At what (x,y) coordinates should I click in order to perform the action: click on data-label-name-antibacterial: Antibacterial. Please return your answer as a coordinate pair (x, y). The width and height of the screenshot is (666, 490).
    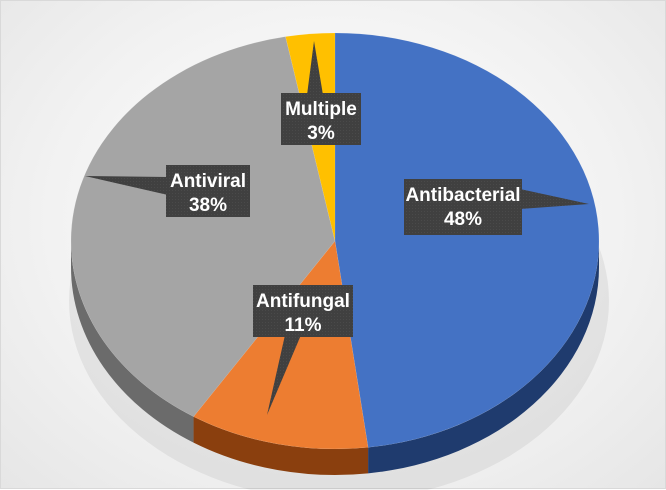
    Looking at the image, I should click on (462, 195).